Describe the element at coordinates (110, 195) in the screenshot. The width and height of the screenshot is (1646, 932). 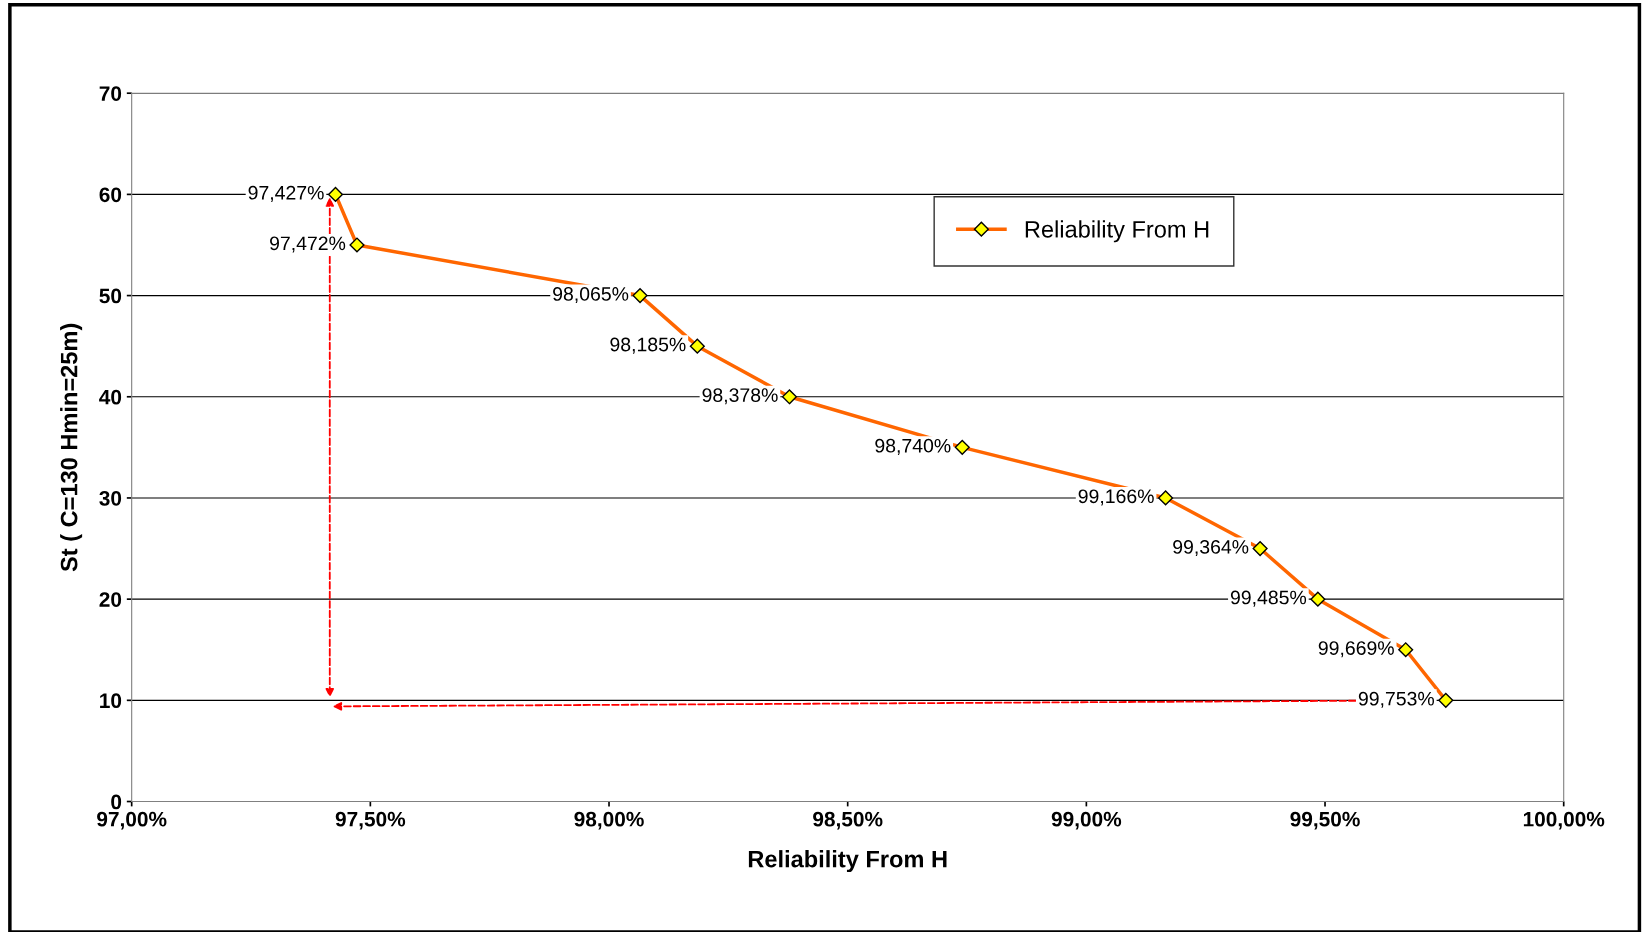
I see `y-tick-label: 60` at that location.